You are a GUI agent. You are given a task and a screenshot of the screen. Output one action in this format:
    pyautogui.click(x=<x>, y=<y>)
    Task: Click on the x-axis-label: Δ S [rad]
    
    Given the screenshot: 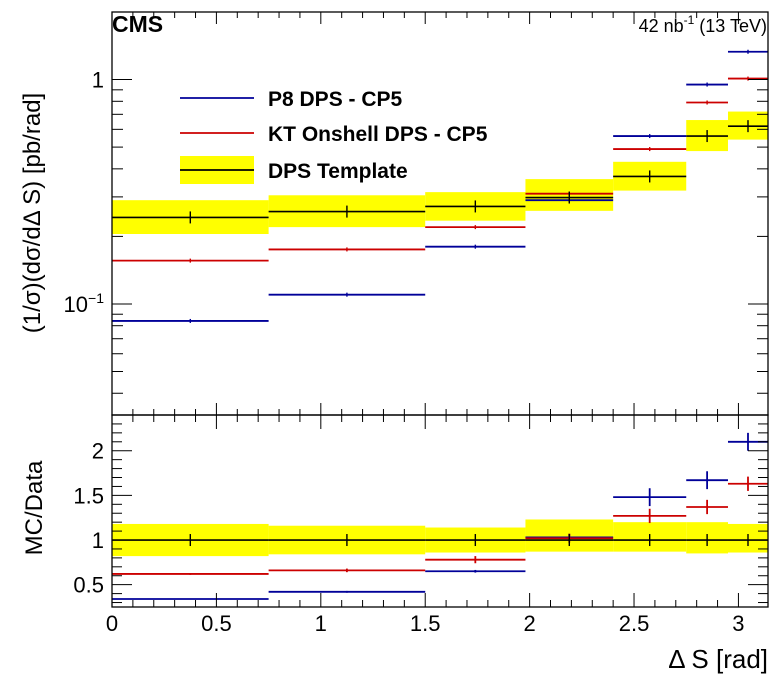 What is the action you would take?
    pyautogui.click(x=718, y=659)
    